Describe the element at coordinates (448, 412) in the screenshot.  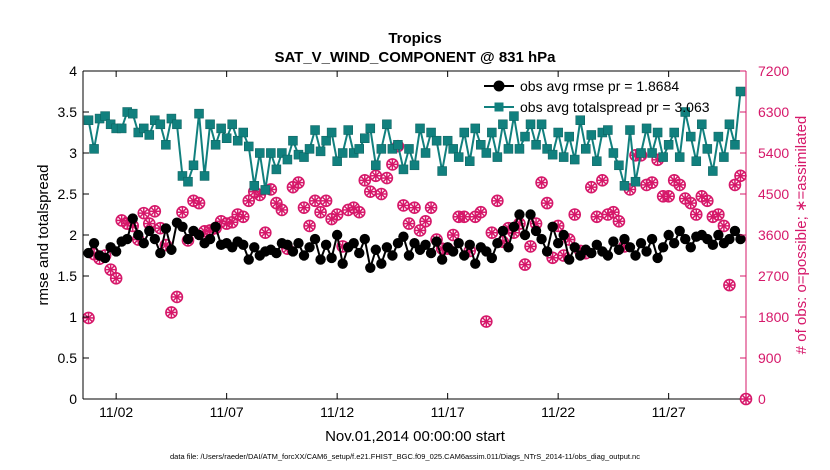
I see `x-tick-label: 11/17` at that location.